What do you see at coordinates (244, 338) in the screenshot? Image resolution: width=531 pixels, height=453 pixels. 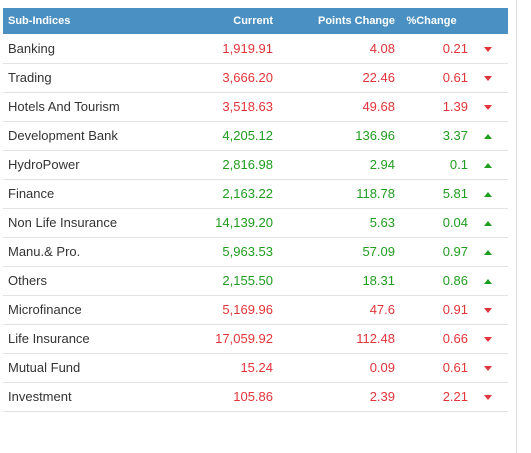 I see `current-value: 17,059.92` at bounding box center [244, 338].